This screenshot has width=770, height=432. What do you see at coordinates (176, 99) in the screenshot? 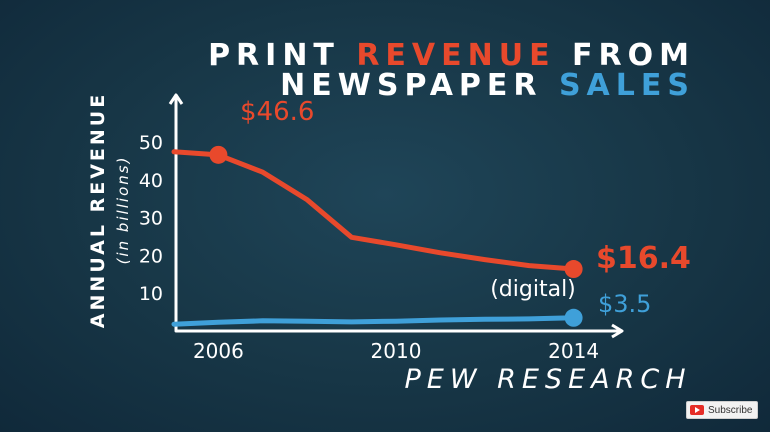
I see `y-axis-arrow` at bounding box center [176, 99].